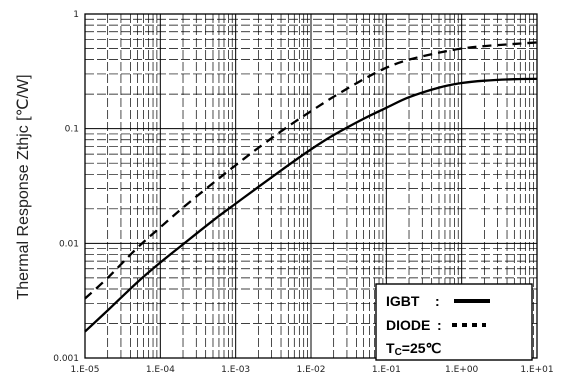  I want to click on x-tick-label: 1.E-02, so click(311, 370).